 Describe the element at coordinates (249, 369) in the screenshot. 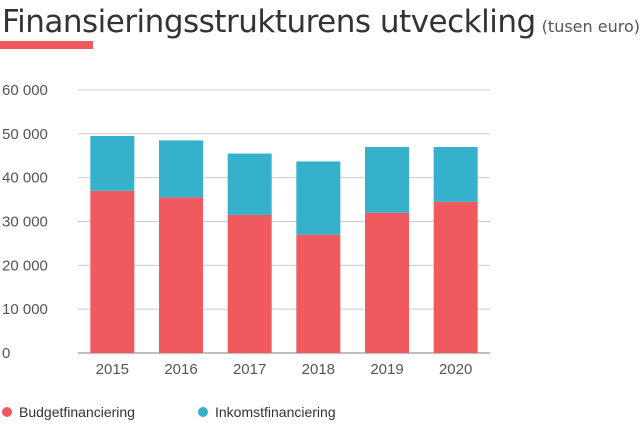

I see `x-tick-label-2017: 2017` at that location.